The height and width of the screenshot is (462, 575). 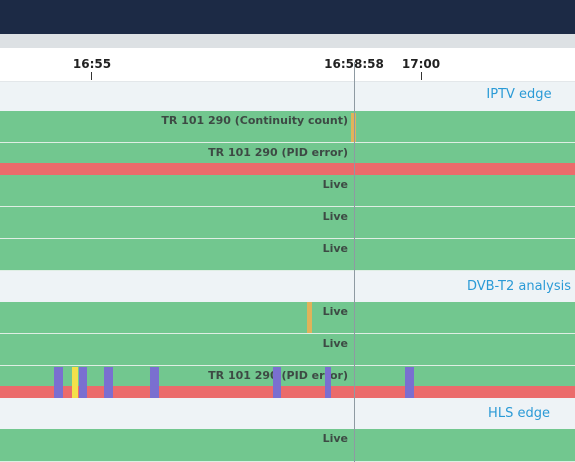 I want to click on group-header-iptv-edge: IPTV edge, so click(x=287, y=96).